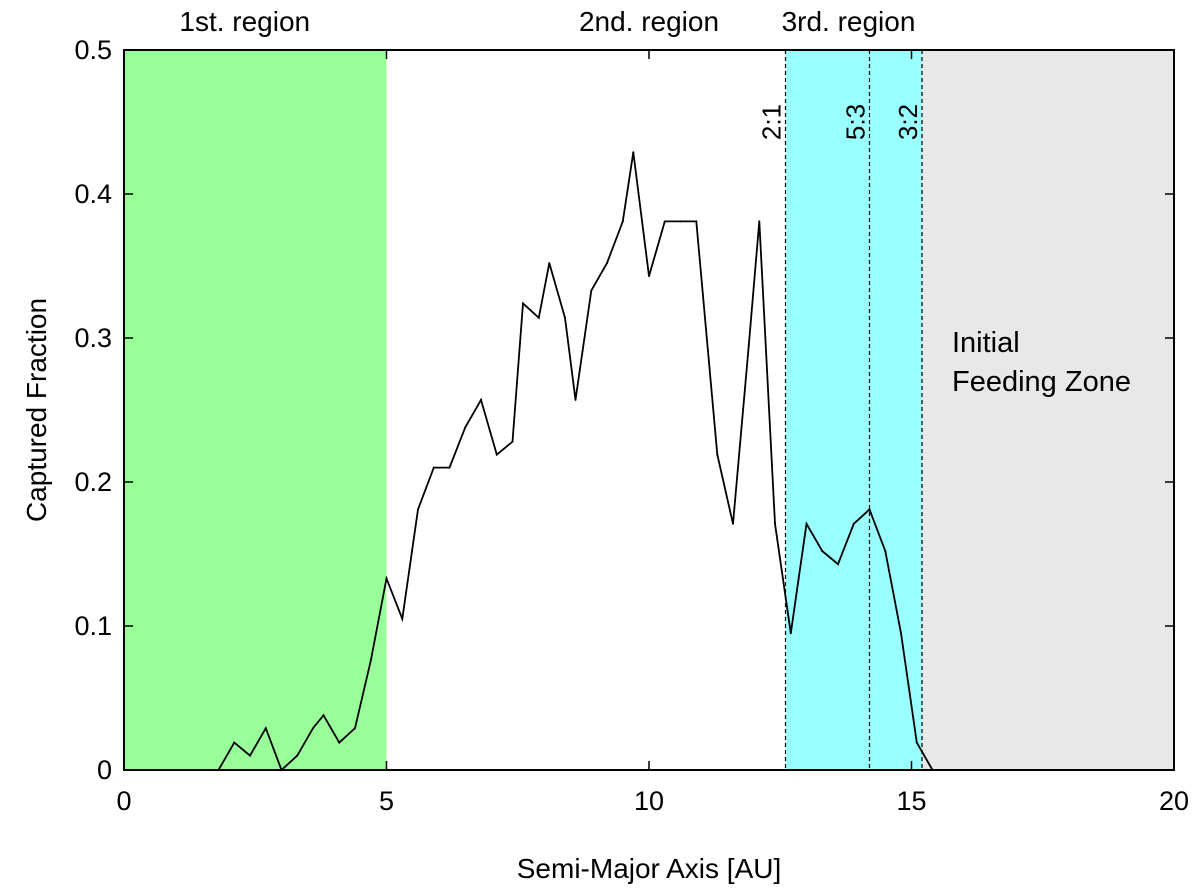 Image resolution: width=1200 pixels, height=894 pixels. What do you see at coordinates (1174, 801) in the screenshot?
I see `x-tick-label: 20` at bounding box center [1174, 801].